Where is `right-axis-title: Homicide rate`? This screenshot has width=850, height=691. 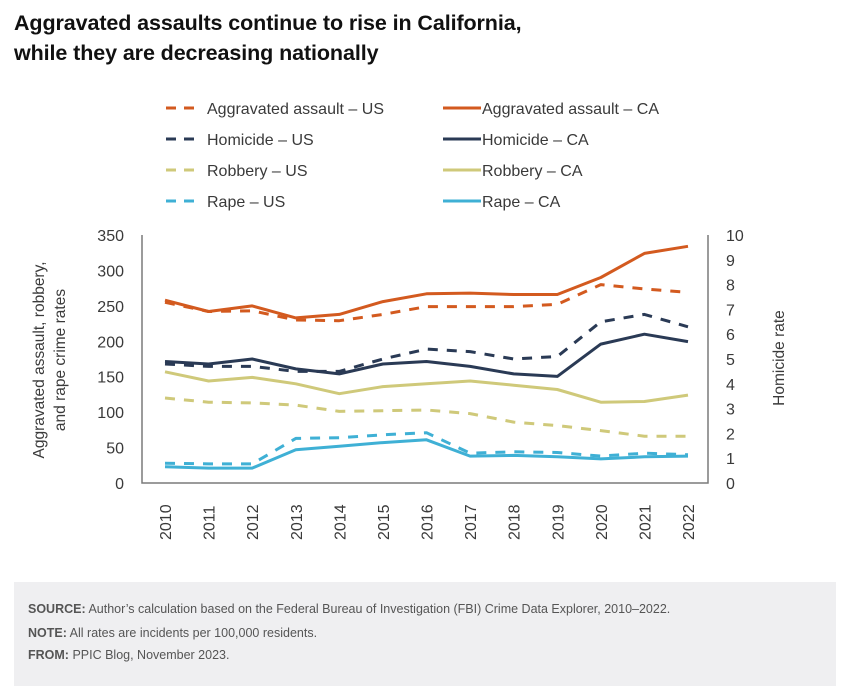 right-axis-title: Homicide rate is located at coordinates (779, 358).